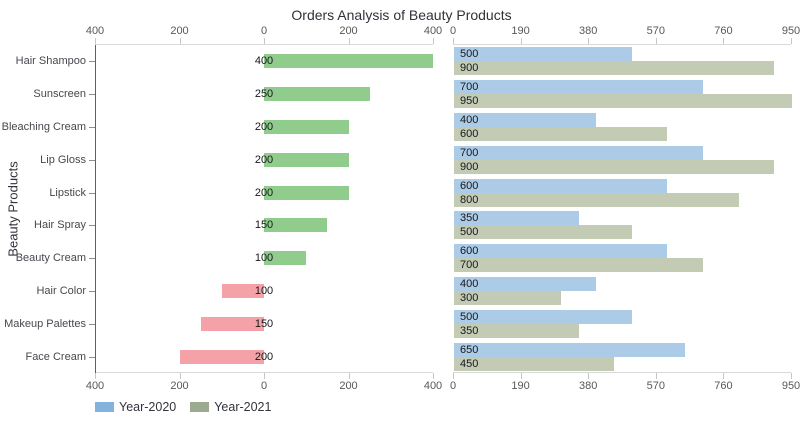 The height and width of the screenshot is (429, 803). Describe the element at coordinates (723, 386) in the screenshot. I see `right-panel-bottom-tick-label: 760` at that location.